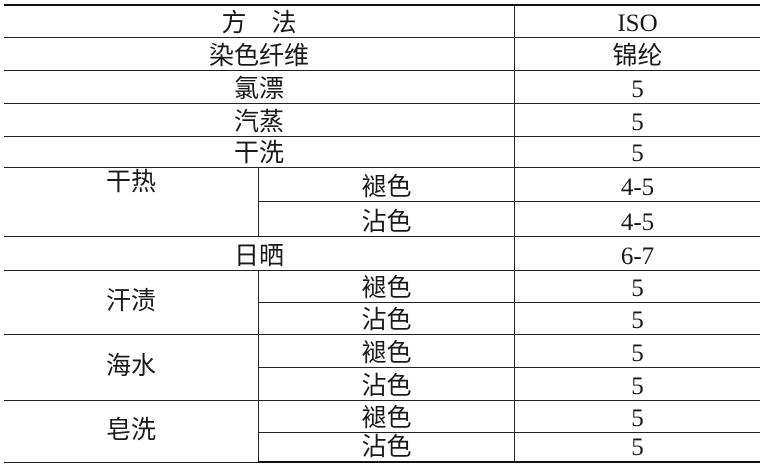 This screenshot has width=764, height=466. What do you see at coordinates (259, 151) in the screenshot?
I see `row-label: 干洗` at bounding box center [259, 151].